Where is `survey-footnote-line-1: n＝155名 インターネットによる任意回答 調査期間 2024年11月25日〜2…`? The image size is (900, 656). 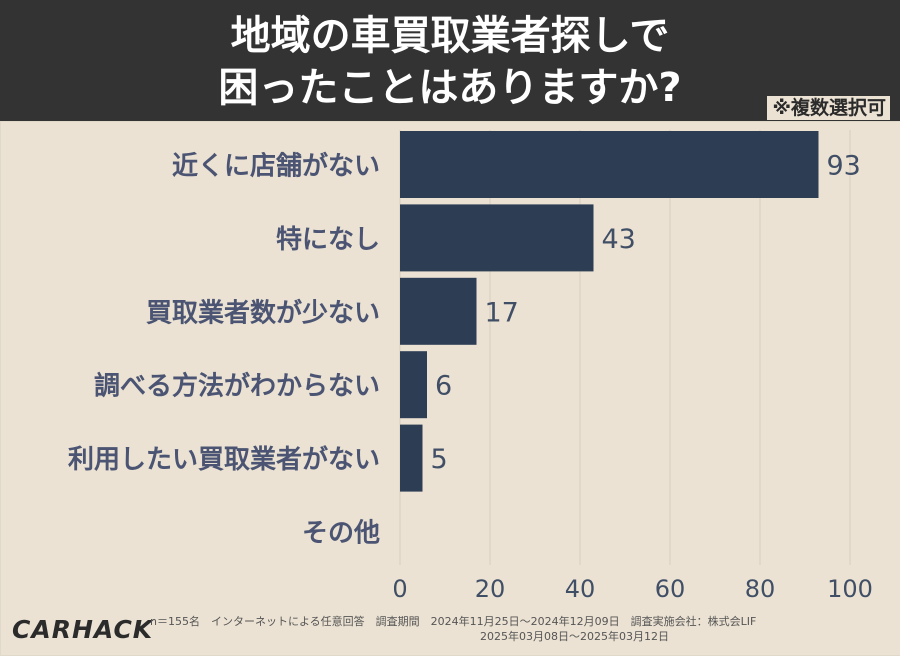 survey-footnote-line-1: n＝155名 インターネットによる任意回答 調査期間 2024年11月25日〜2… is located at coordinates (453, 621).